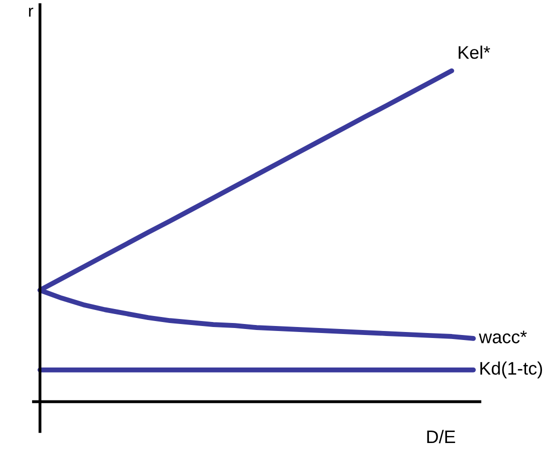 The image size is (558, 459). I want to click on series-label: Kel*, so click(474, 52).